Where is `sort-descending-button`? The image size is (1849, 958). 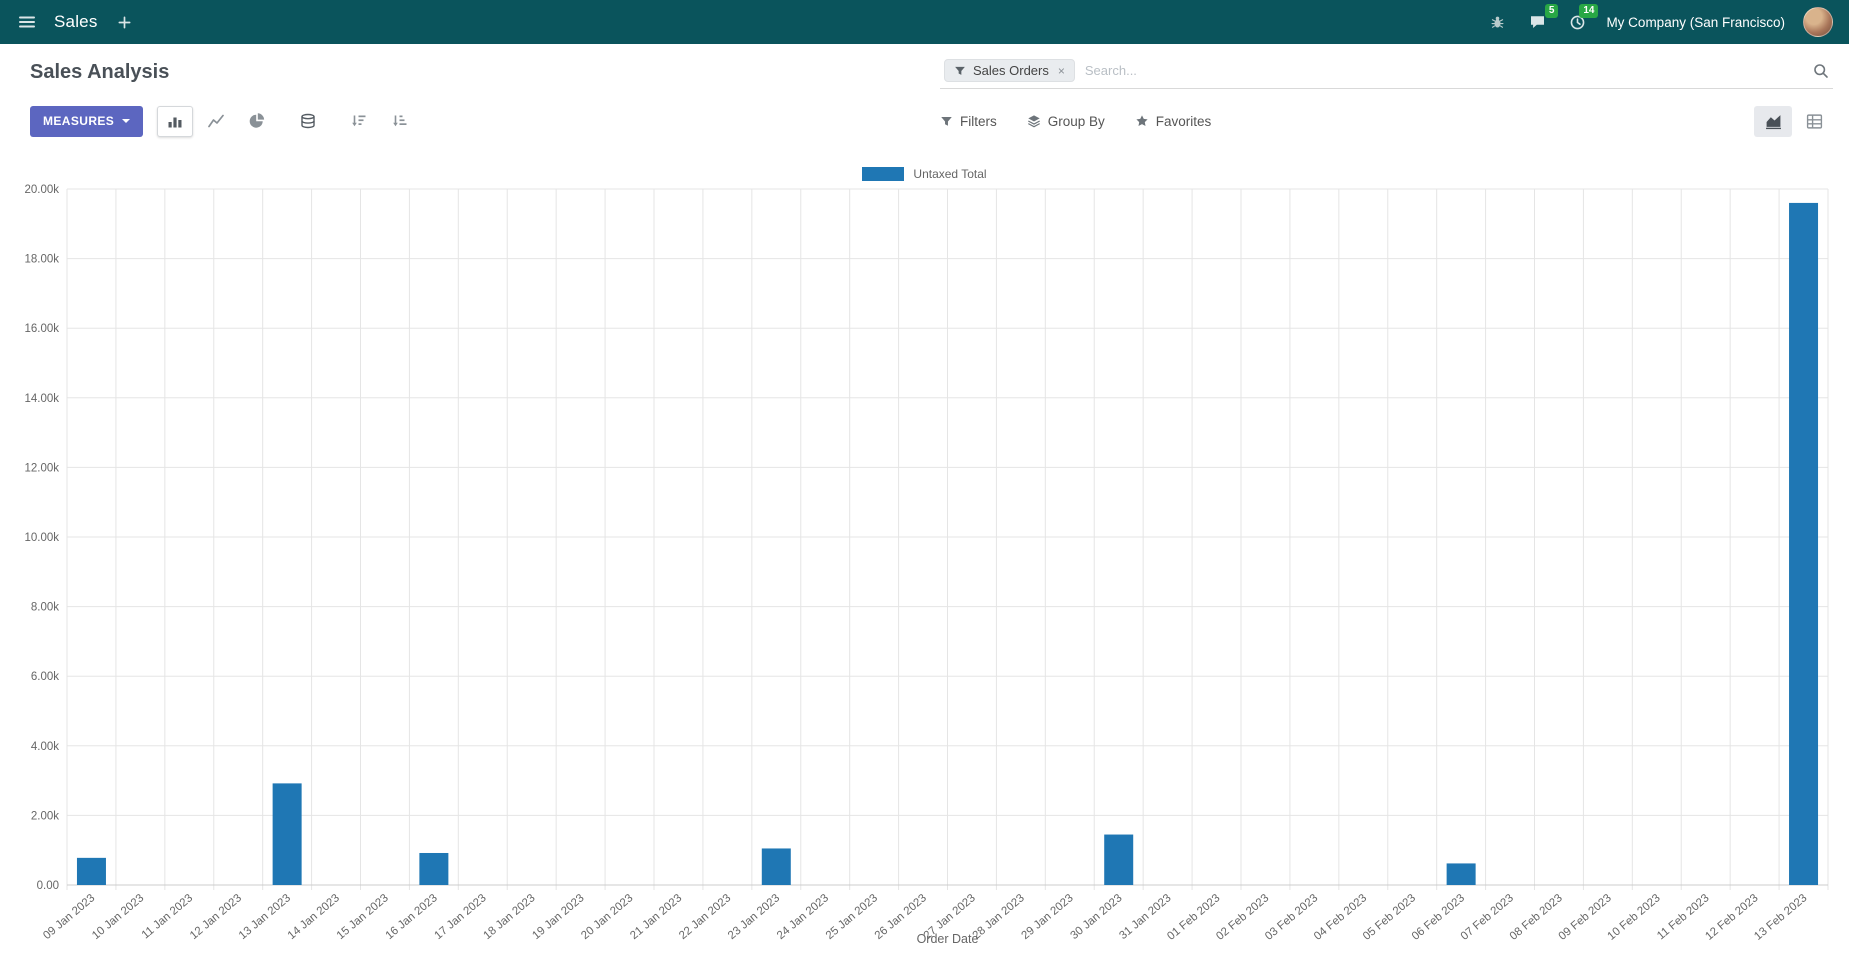
sort-descending-button is located at coordinates (359, 121).